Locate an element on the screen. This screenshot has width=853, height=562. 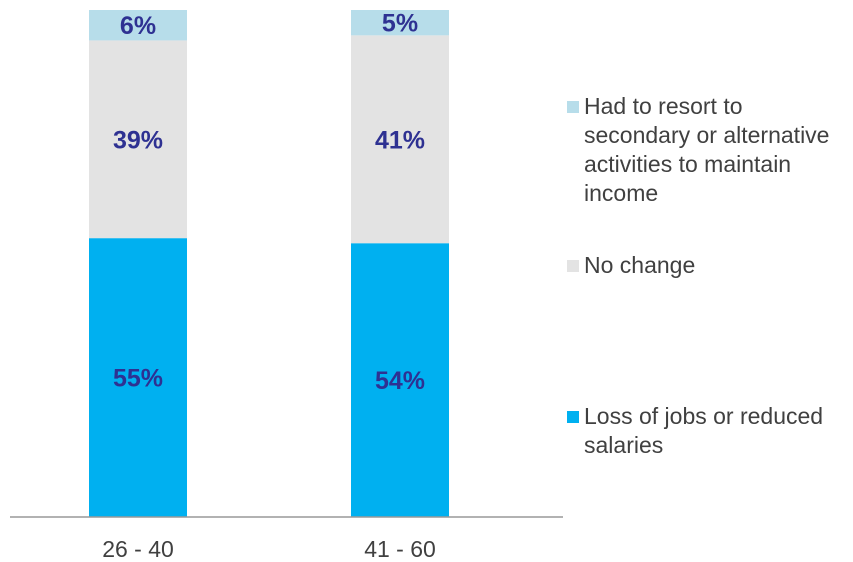
data-label-no-change-2: 41% is located at coordinates (400, 140).